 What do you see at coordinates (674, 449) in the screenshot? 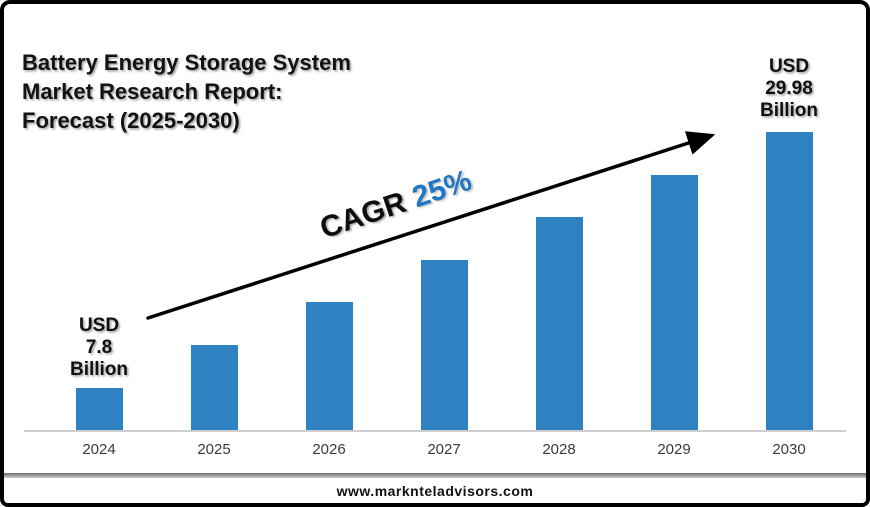
I see `x-tick-2029: 2029` at bounding box center [674, 449].